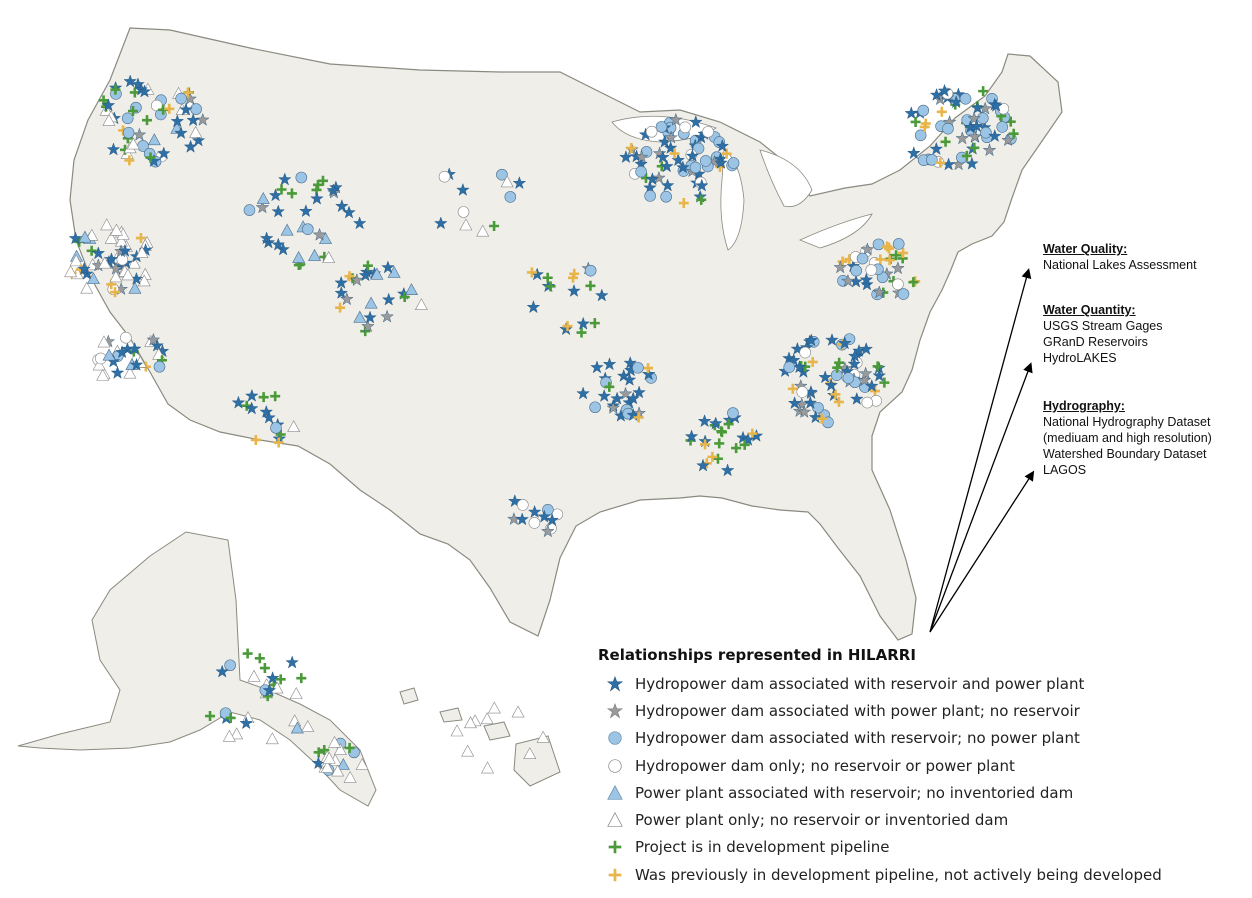 This screenshot has height=898, width=1252. What do you see at coordinates (1120, 257) in the screenshot?
I see `dataset-water-quality: Water Quality: National Lakes Assessment` at bounding box center [1120, 257].